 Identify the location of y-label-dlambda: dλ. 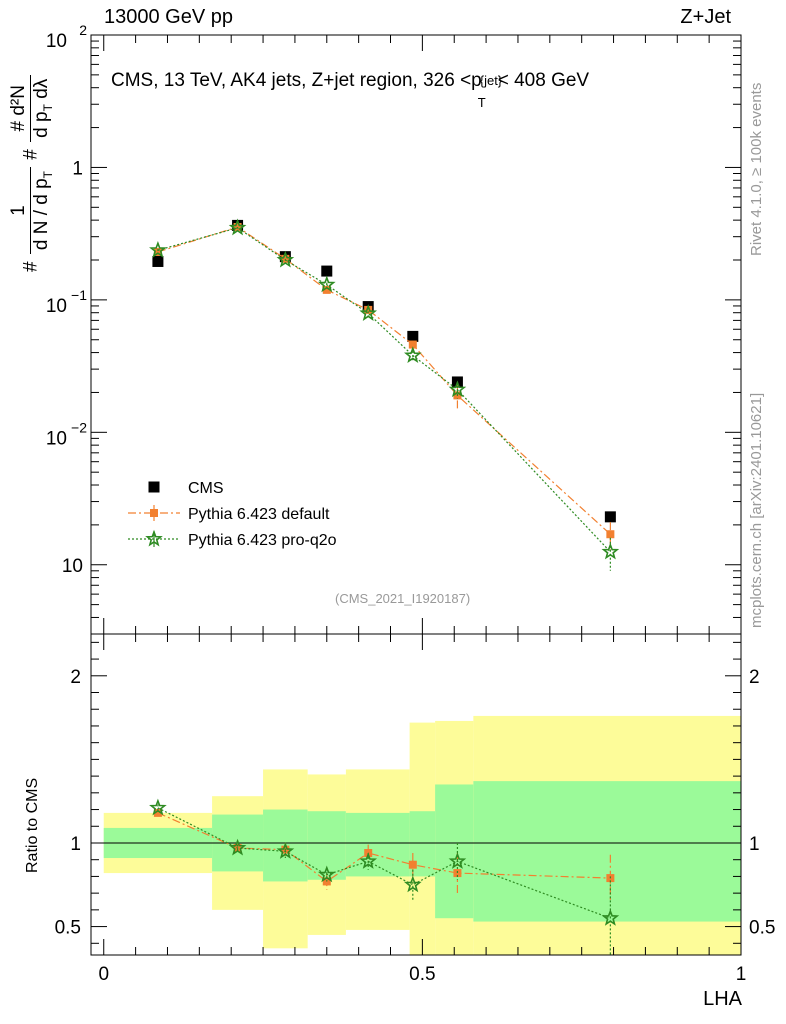
(41, 88).